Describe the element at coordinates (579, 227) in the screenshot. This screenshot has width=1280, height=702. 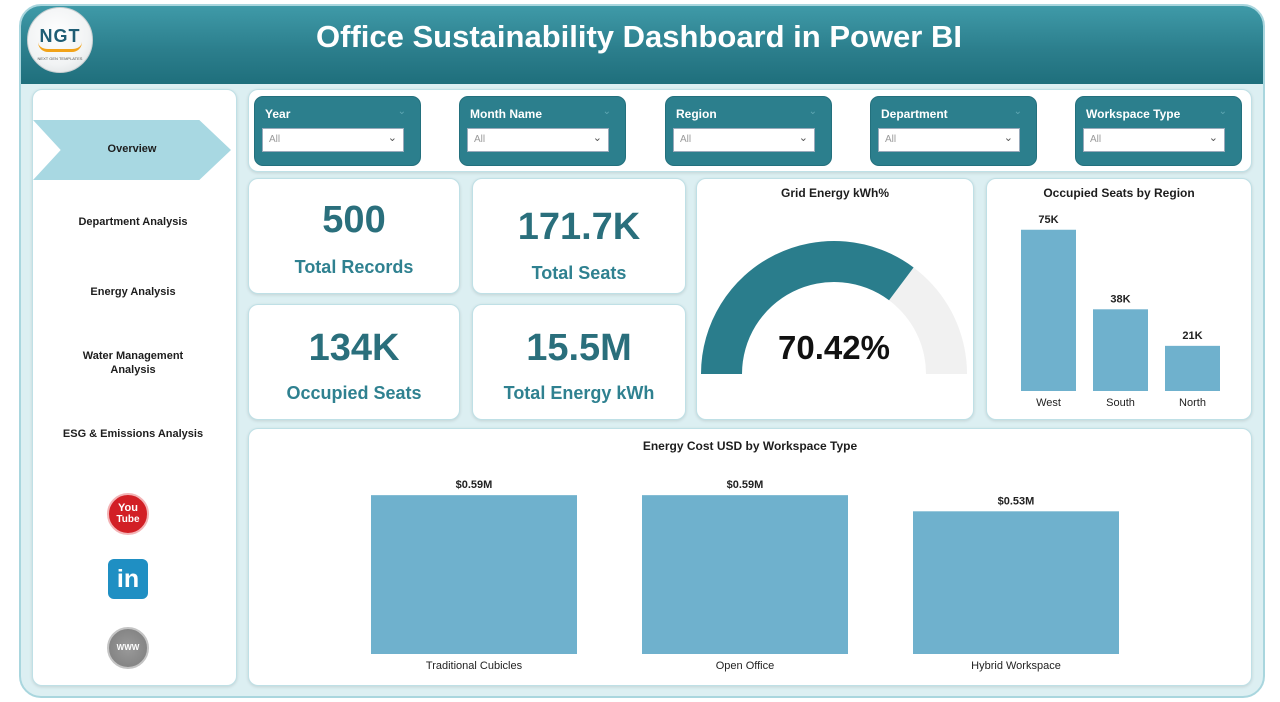
I see `kpi-total-seats-value: 171.7K` at that location.